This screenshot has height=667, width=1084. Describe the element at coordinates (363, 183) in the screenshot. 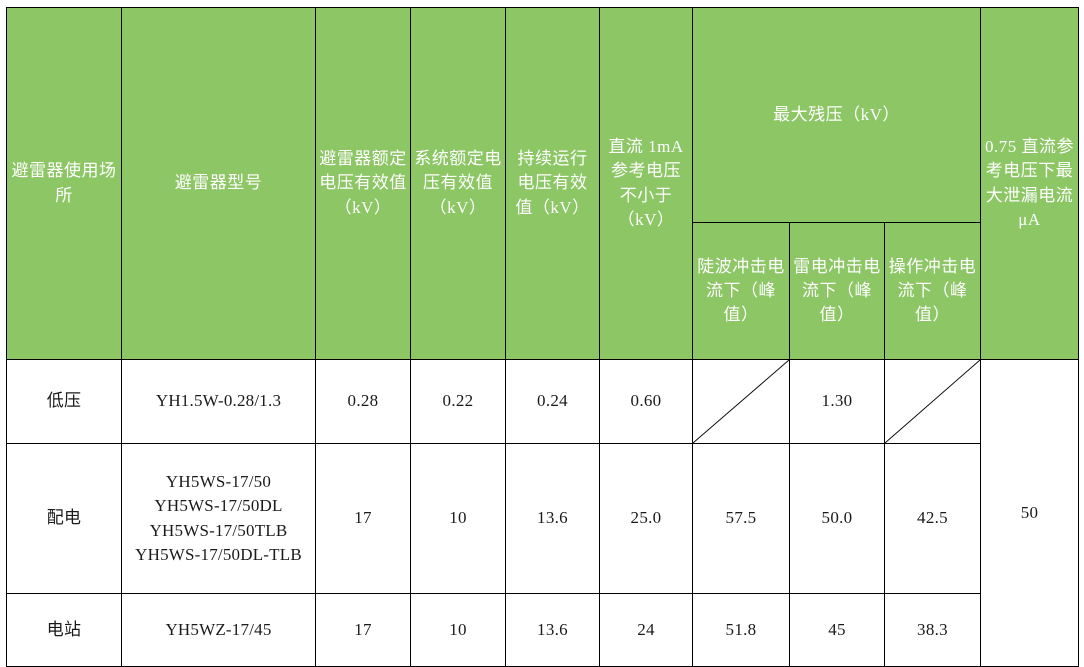

I see `col-header-rated-voltage: 避雷器额定电压有效值（kV）` at that location.